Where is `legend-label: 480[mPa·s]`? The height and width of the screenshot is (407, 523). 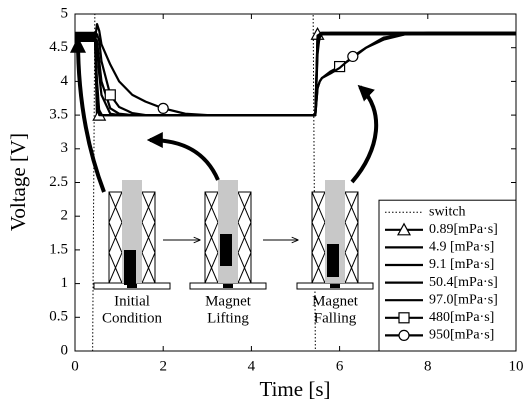
legend-label: 480[mPa·s] is located at coordinates (461, 317).